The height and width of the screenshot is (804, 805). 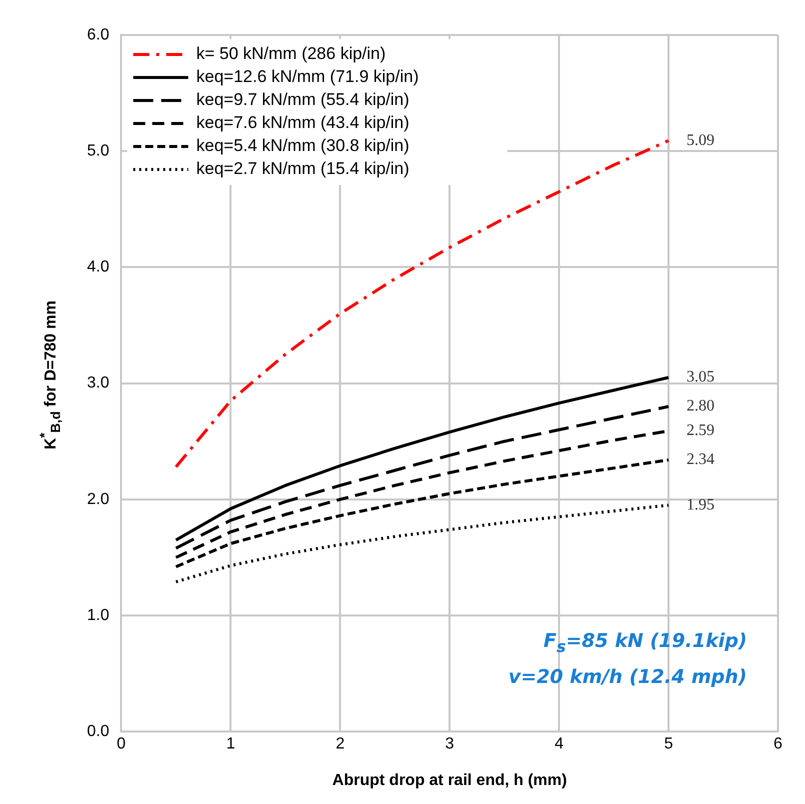 I want to click on y-tick-label: 0.0, so click(x=98, y=731).